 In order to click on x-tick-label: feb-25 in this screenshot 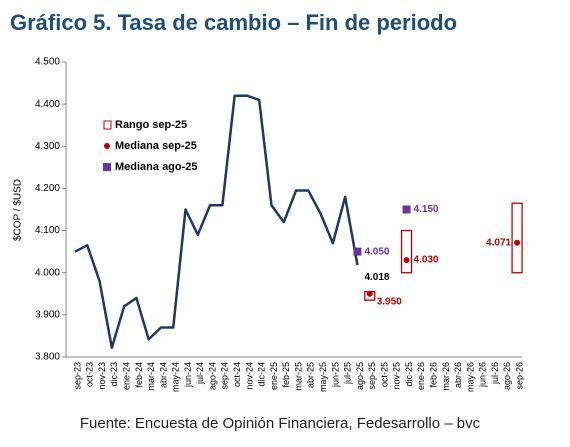, I will do `click(286, 375)`.